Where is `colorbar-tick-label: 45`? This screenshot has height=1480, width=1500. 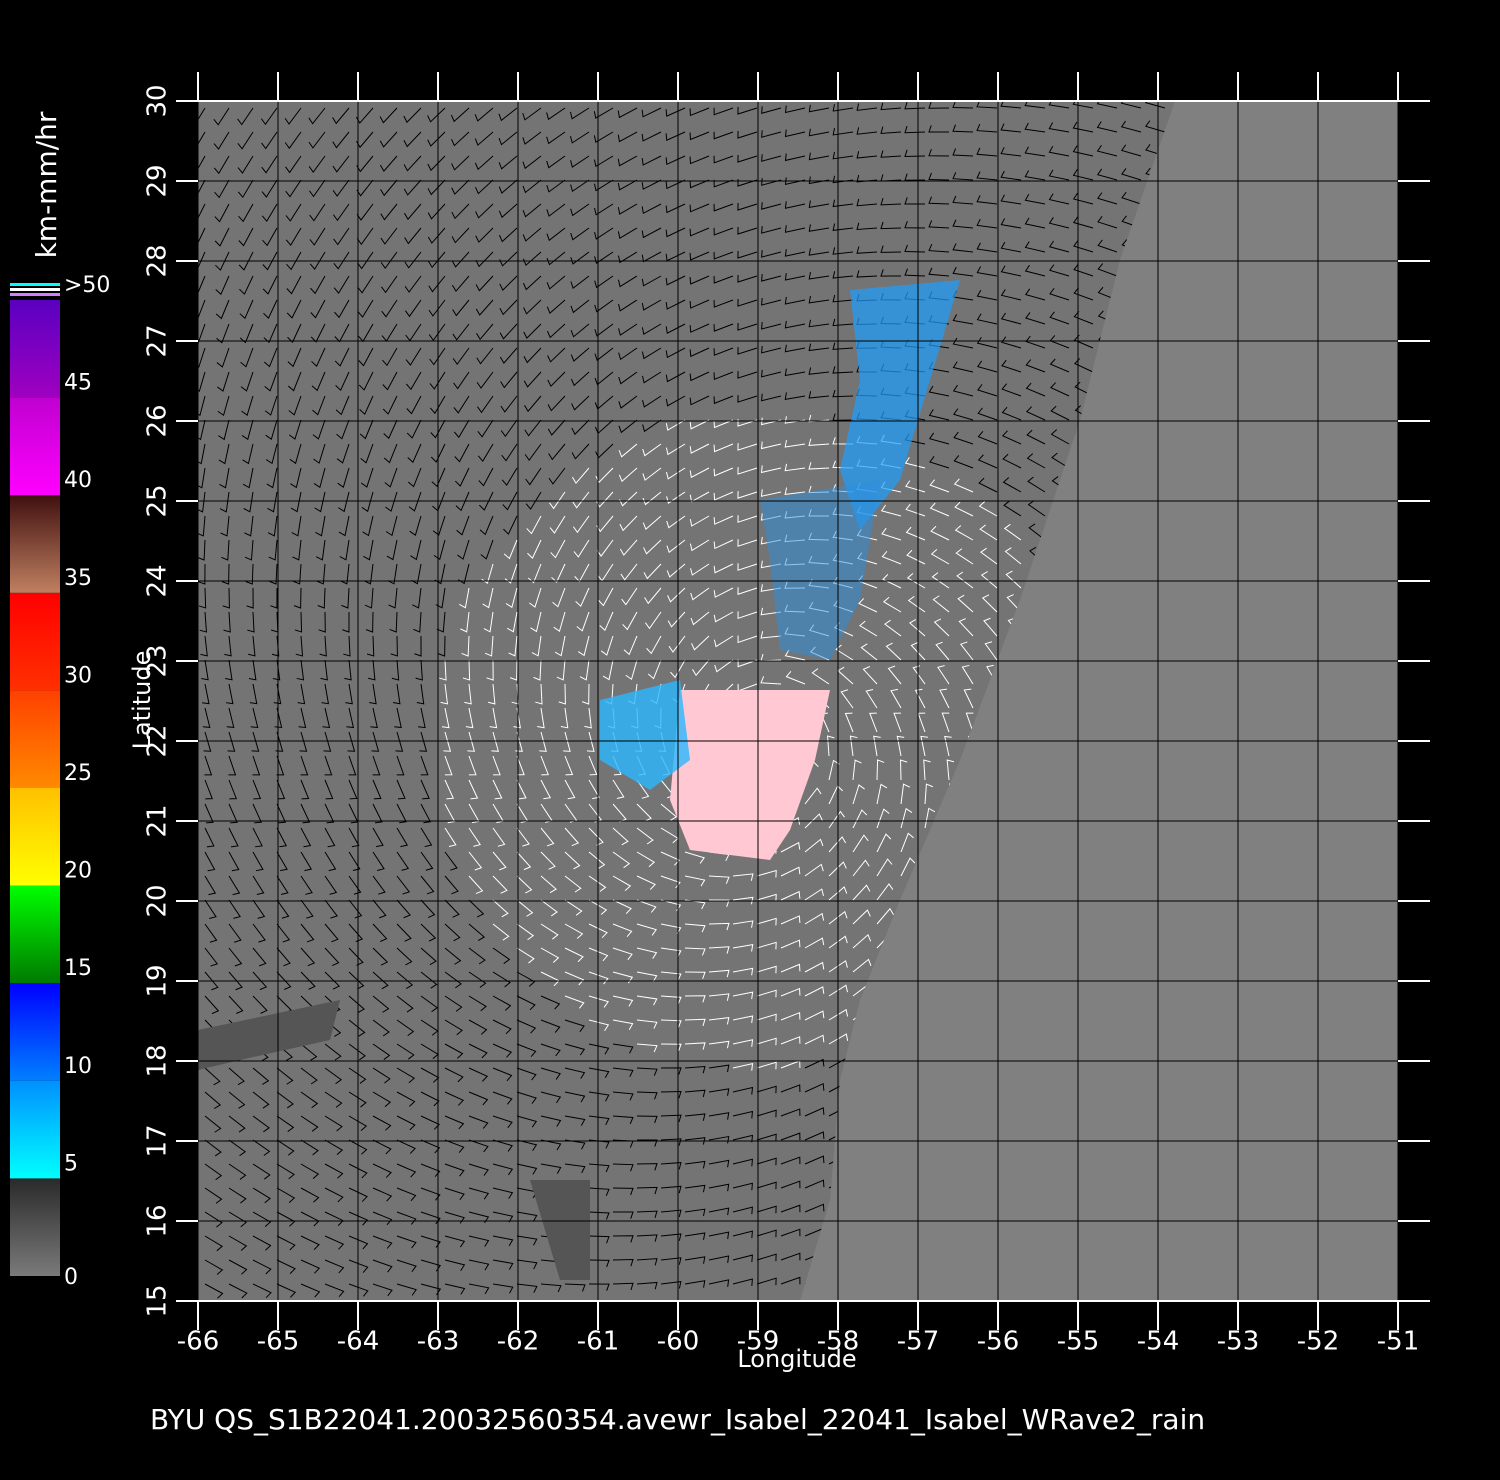
colorbar-tick-label: 45 is located at coordinates (78, 383).